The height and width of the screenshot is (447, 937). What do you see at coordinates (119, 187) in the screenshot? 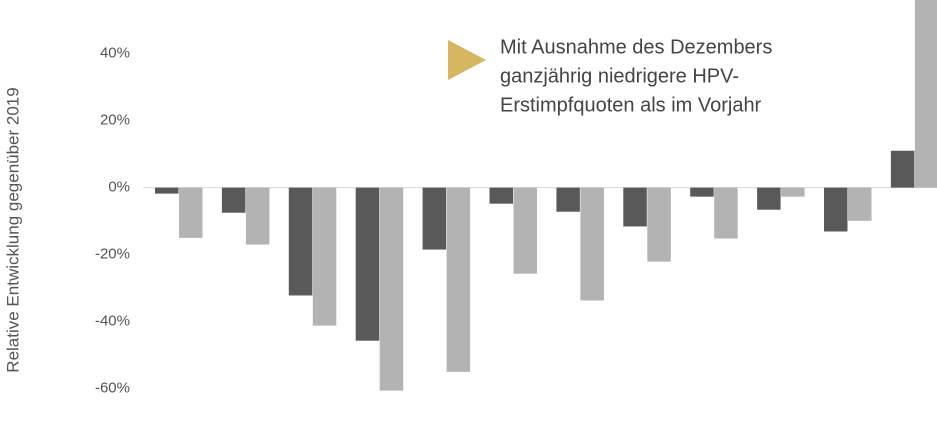
I see `y-tick-label: 0%` at bounding box center [119, 187].